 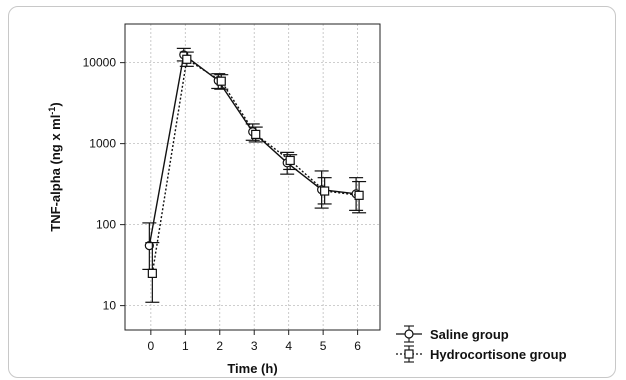 I want to click on x-tick-label: 5, so click(x=323, y=346).